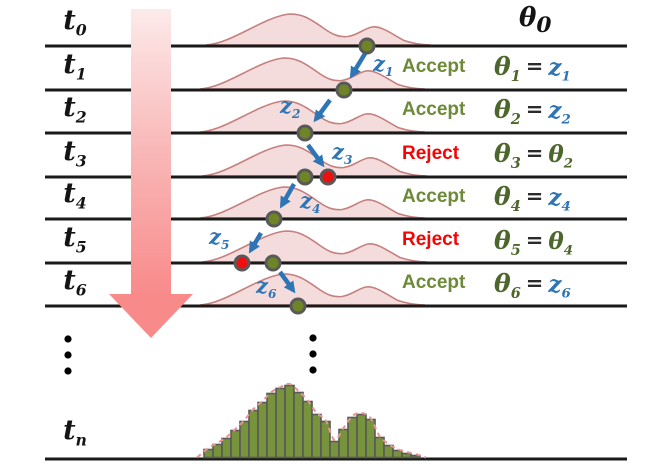  I want to click on update-equation: θ1 = z1, so click(532, 69).